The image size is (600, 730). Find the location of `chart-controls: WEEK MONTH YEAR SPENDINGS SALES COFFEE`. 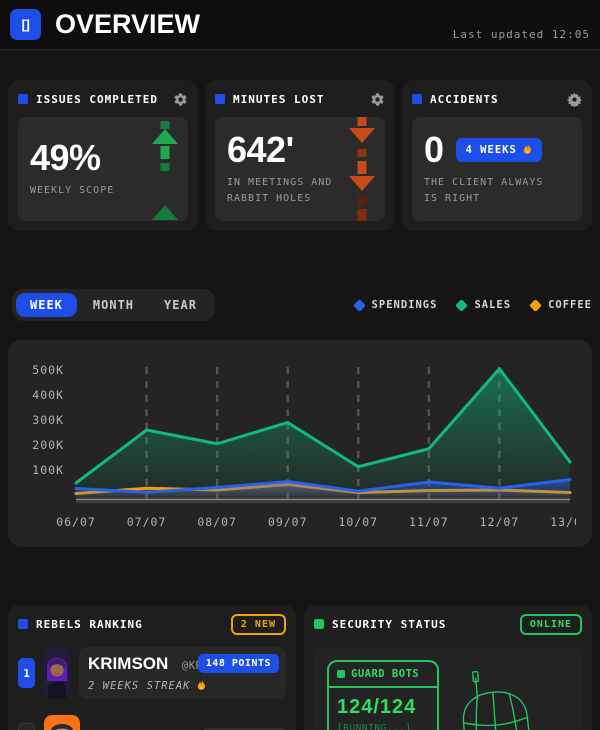

chart-controls: WEEK MONTH YEAR SPENDINGS SALES COFFEE is located at coordinates (300, 305).